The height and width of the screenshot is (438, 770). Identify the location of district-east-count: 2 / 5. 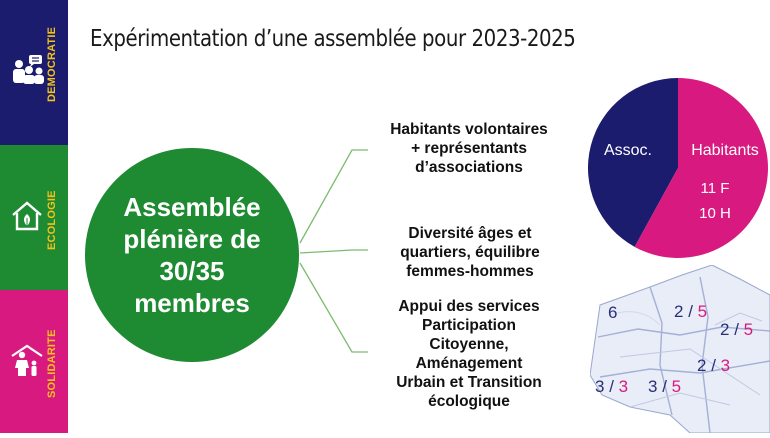
(736, 330).